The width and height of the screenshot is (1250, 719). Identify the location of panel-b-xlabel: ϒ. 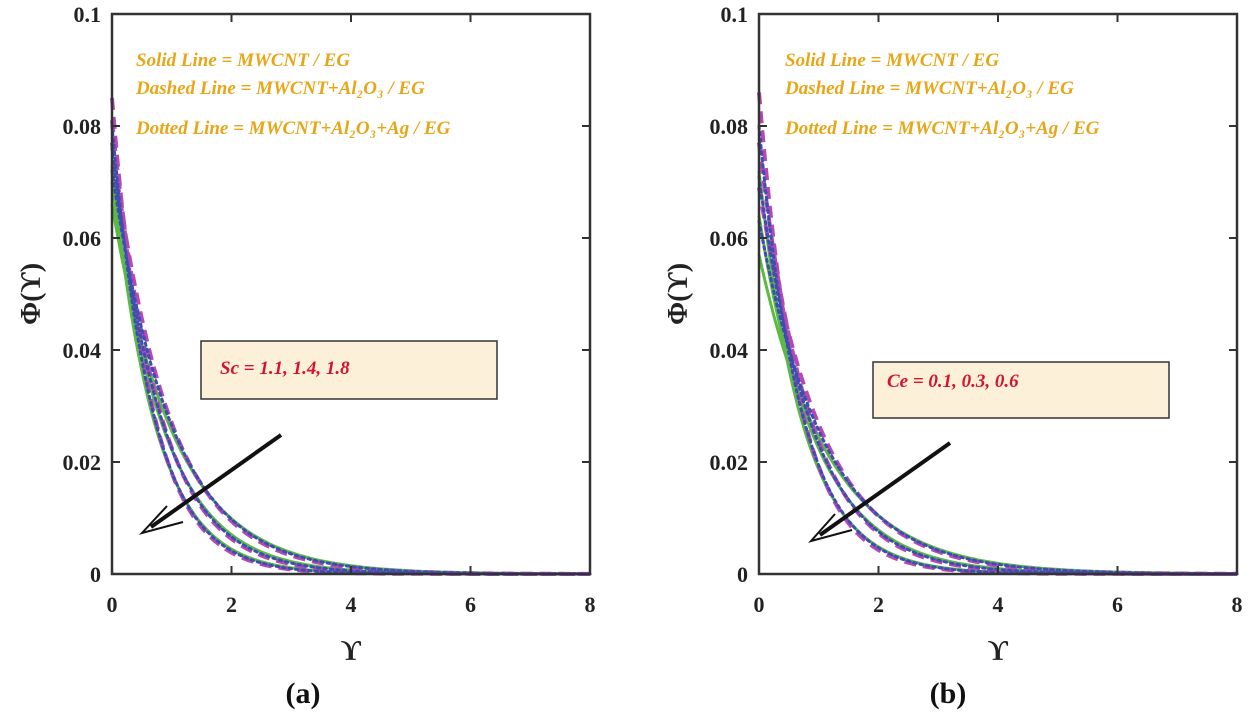
(998, 651).